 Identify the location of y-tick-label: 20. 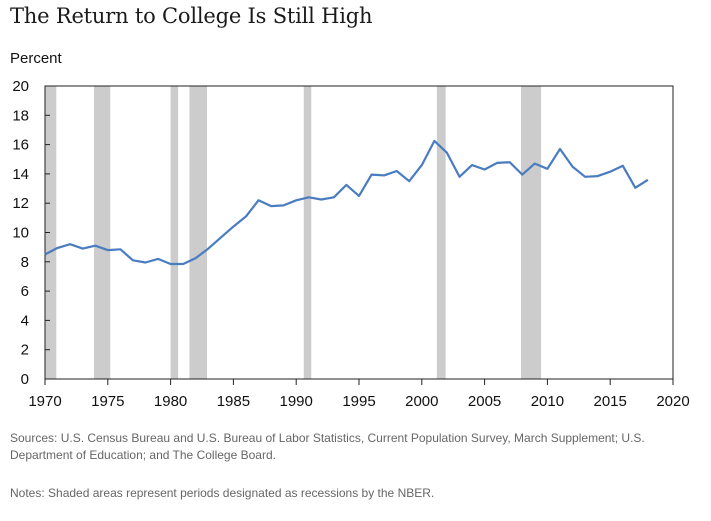
(20, 86).